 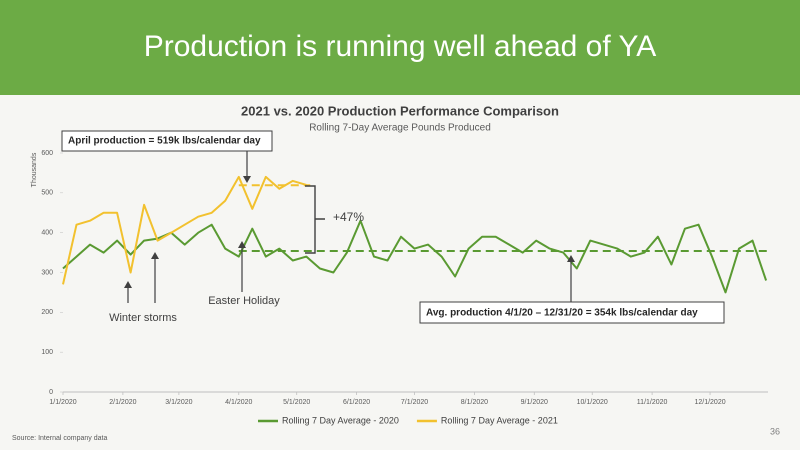 I want to click on x-tick-label: 4/1/2020, so click(x=238, y=402).